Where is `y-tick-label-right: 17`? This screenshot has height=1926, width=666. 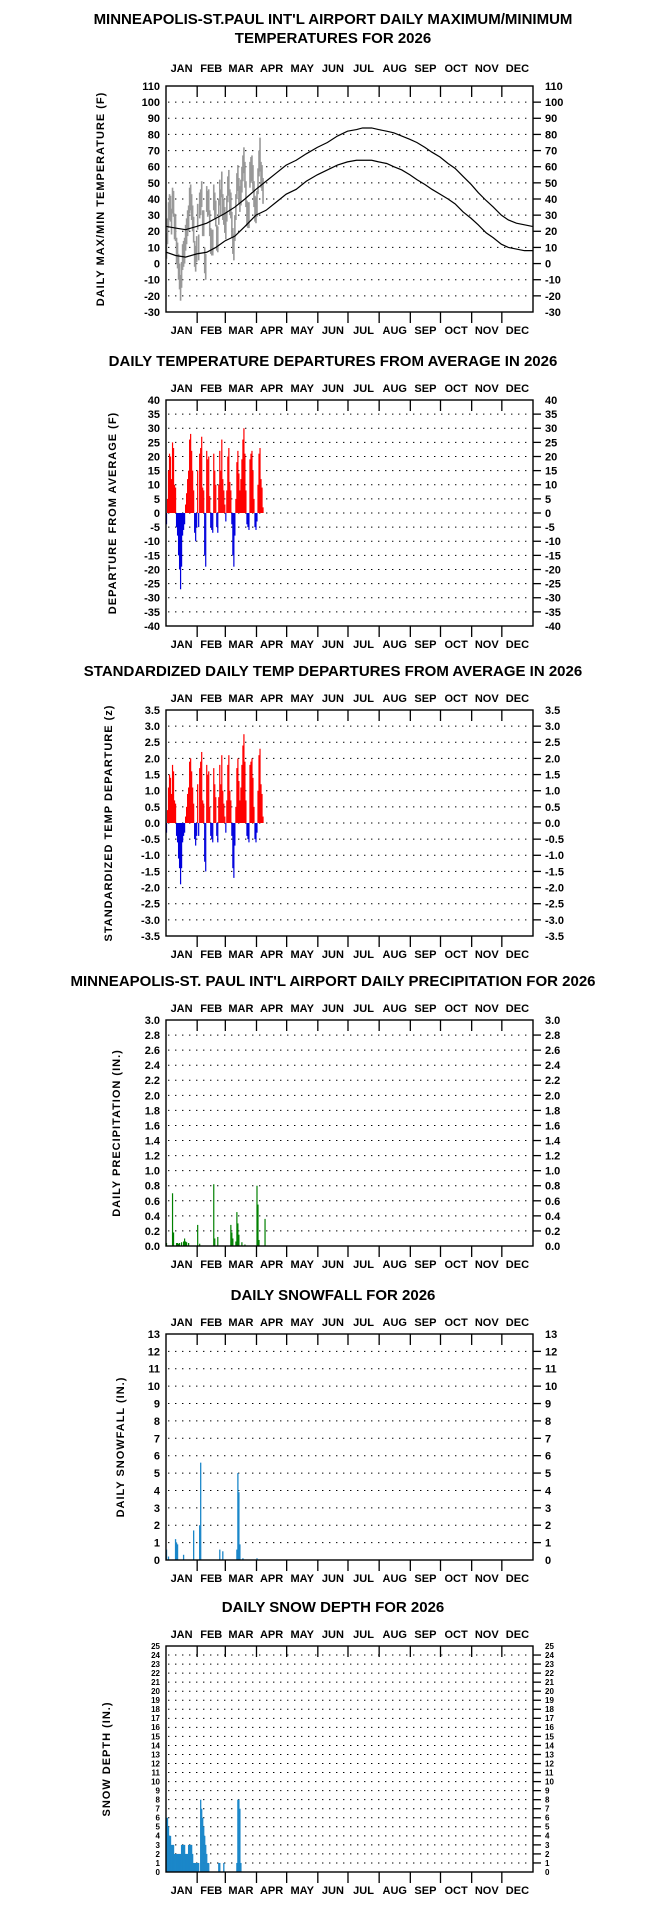
y-tick-label-right: 17 is located at coordinates (549, 1718).